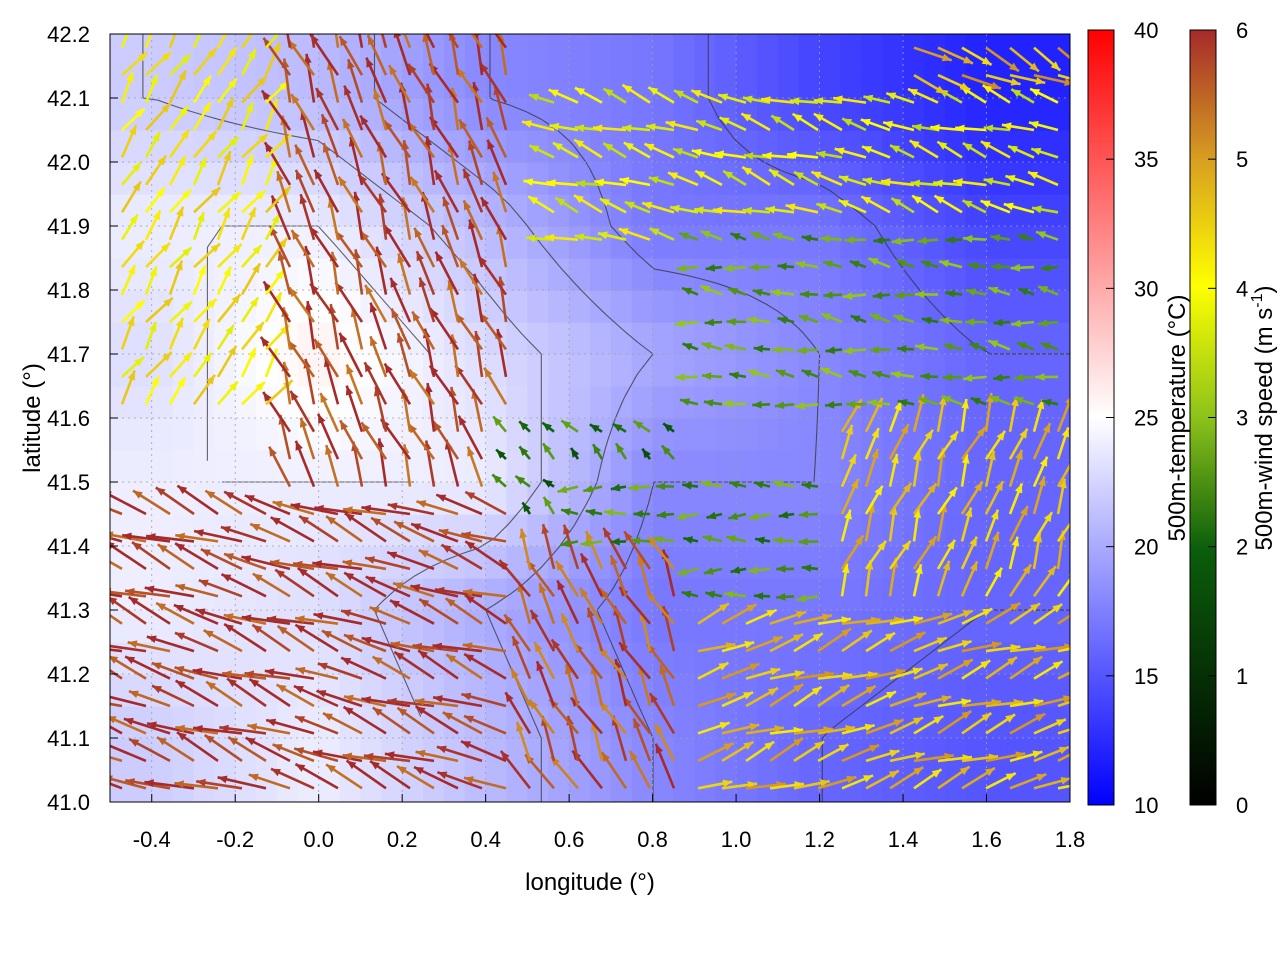 This screenshot has width=1280, height=960. I want to click on x-tick-label: 1.6, so click(986, 839).